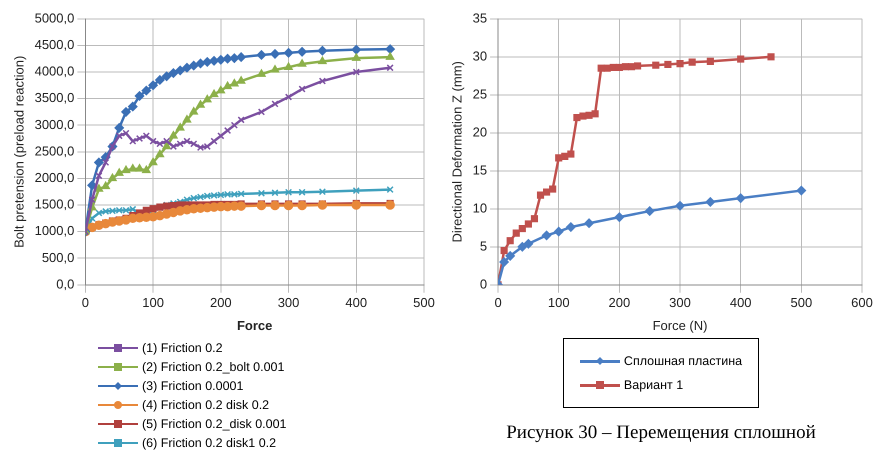 The height and width of the screenshot is (469, 881). Describe the element at coordinates (214, 423) in the screenshot. I see `legend-label: (5) Friction 0.2_disk 0.001` at that location.